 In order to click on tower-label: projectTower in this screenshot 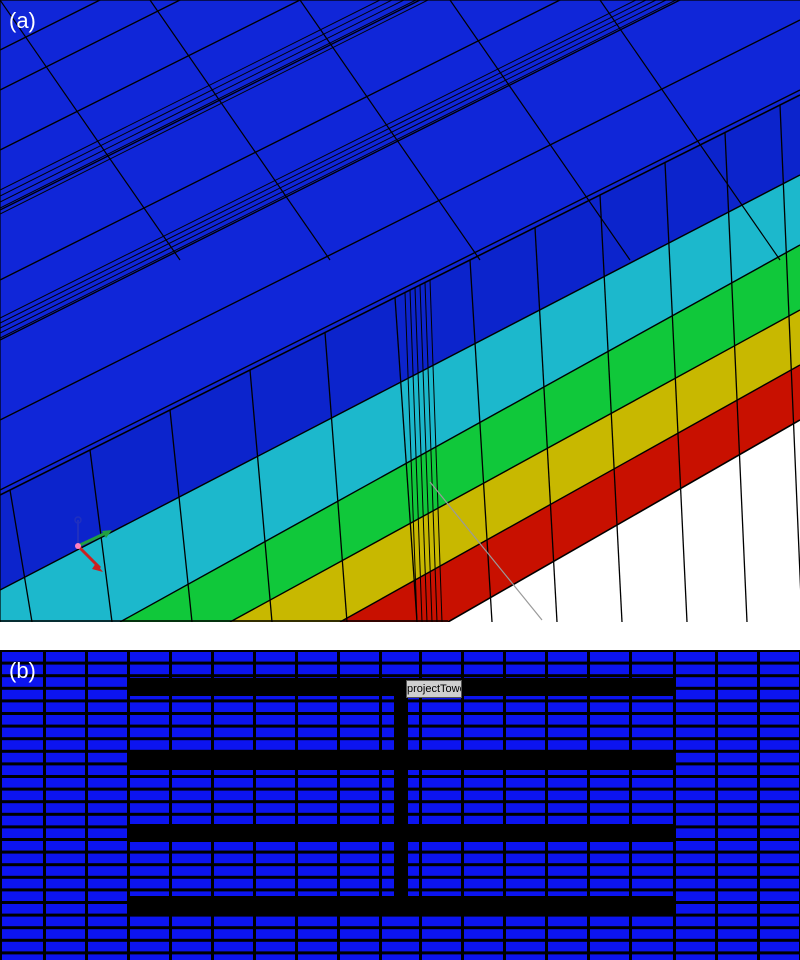, I will do `click(434, 689)`.